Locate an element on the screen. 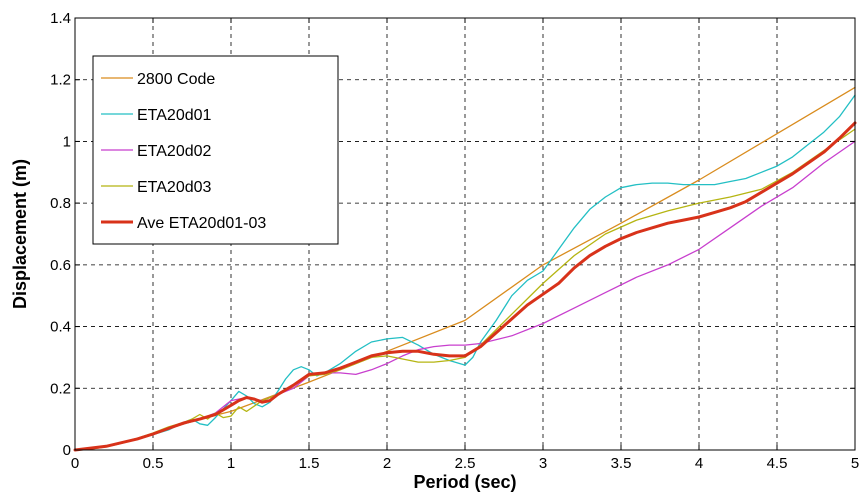 The image size is (863, 502). x-tick-label: 2 is located at coordinates (387, 463).